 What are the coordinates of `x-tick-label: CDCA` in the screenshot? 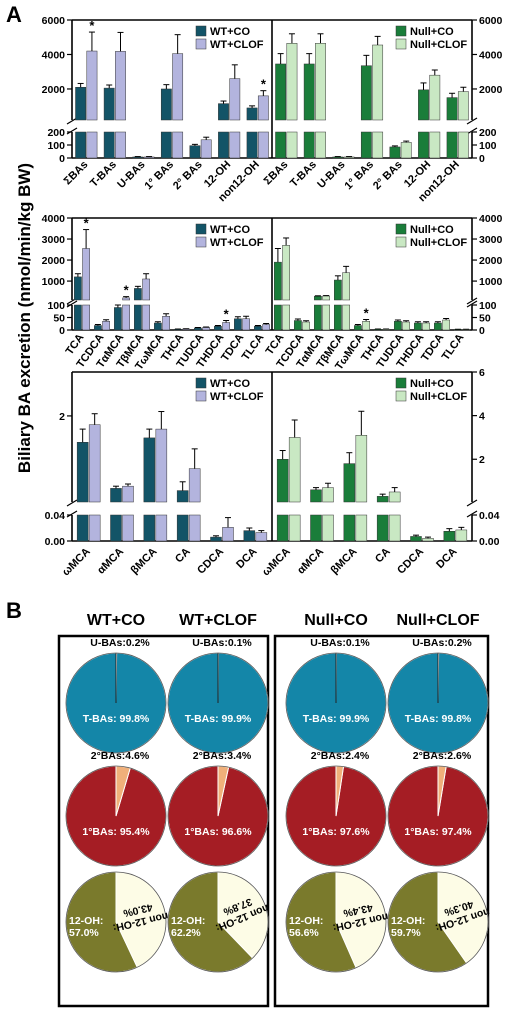 It's located at (410, 561).